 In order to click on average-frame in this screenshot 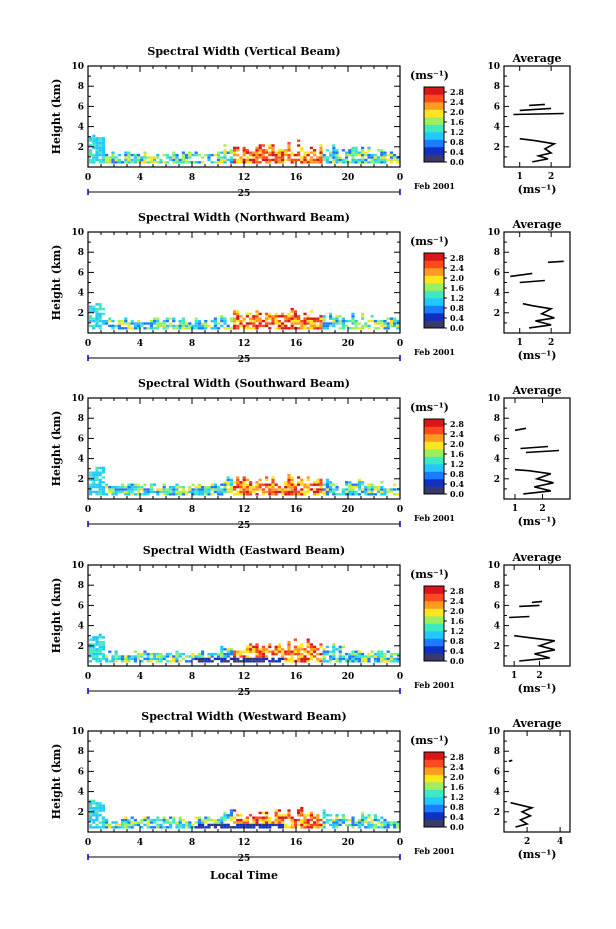, I will do `click(537, 781)`.